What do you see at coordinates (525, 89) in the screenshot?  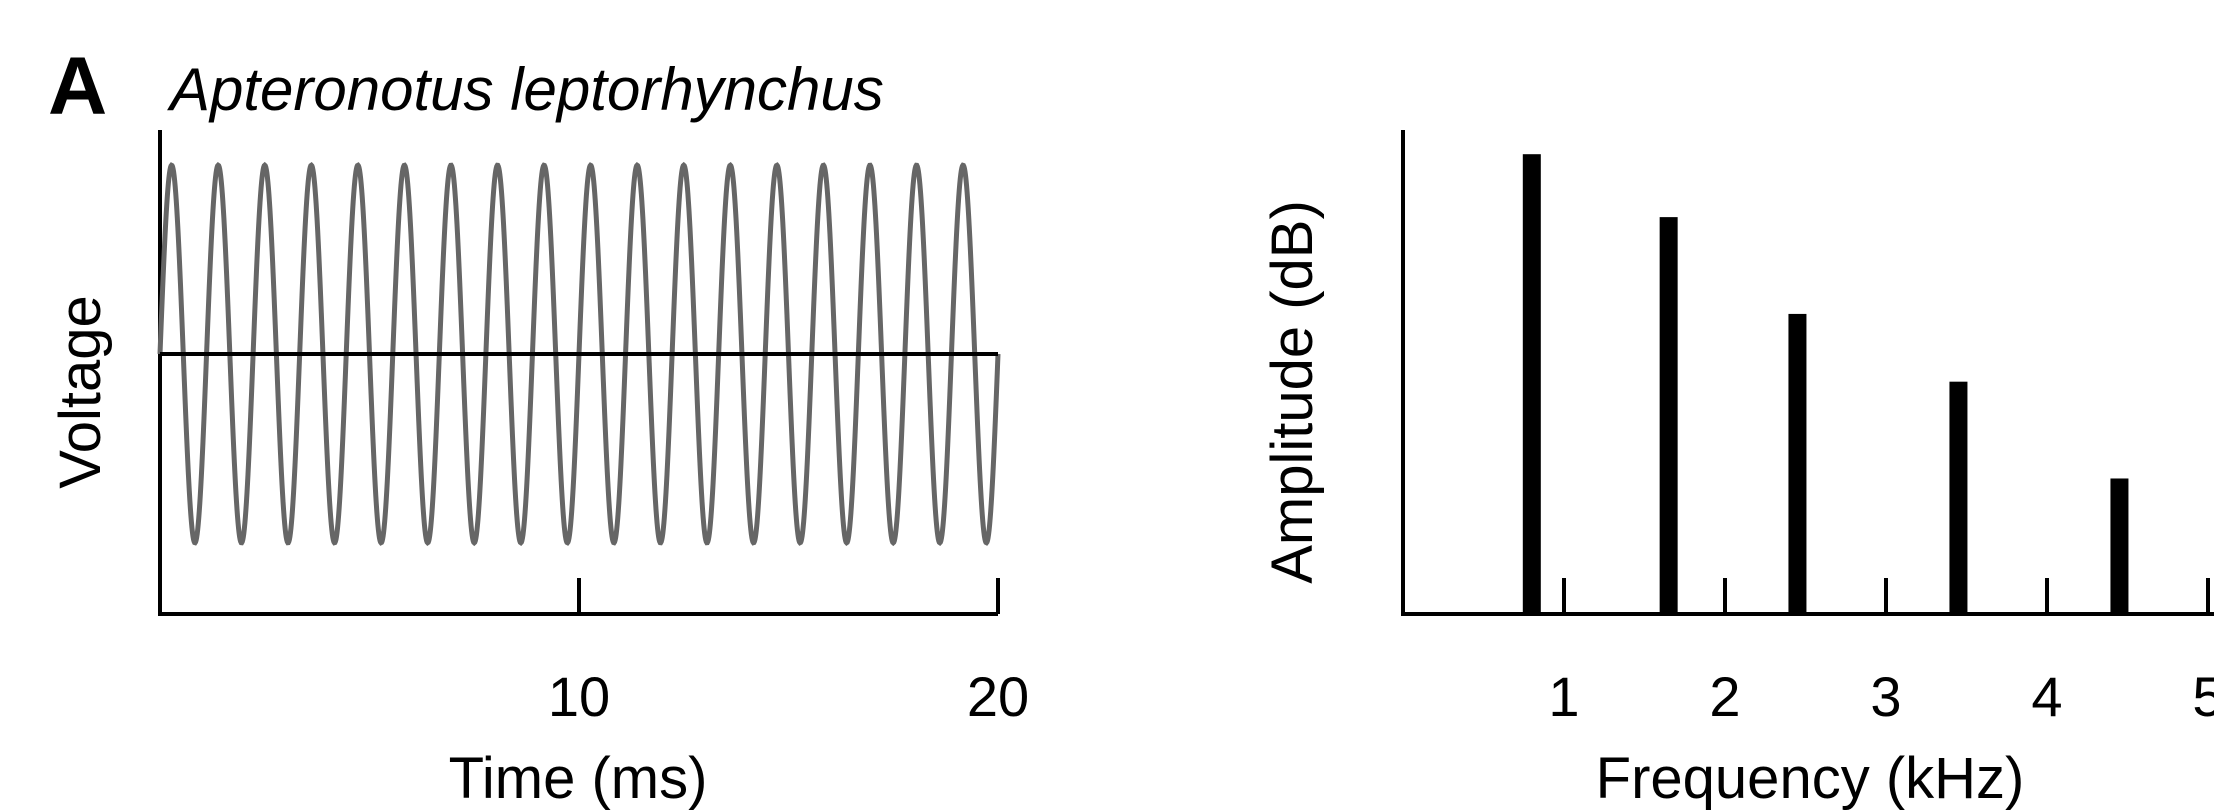 I see `species-title: Apteronotus leptorhynchus` at bounding box center [525, 89].